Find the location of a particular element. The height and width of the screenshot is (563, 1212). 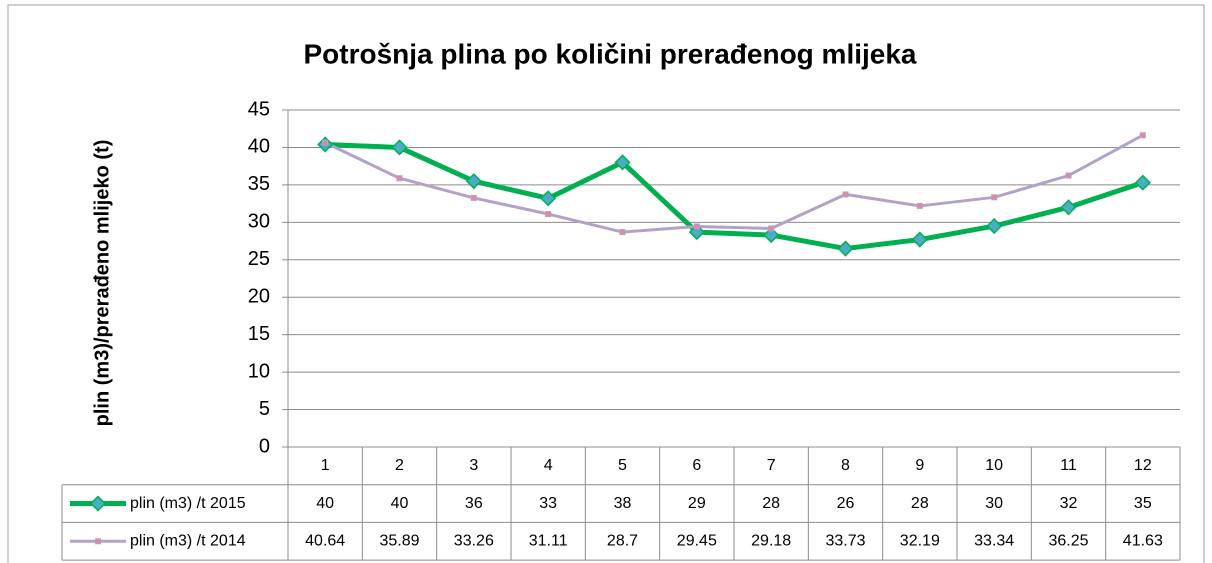

table-value: 36.25 is located at coordinates (1068, 540).